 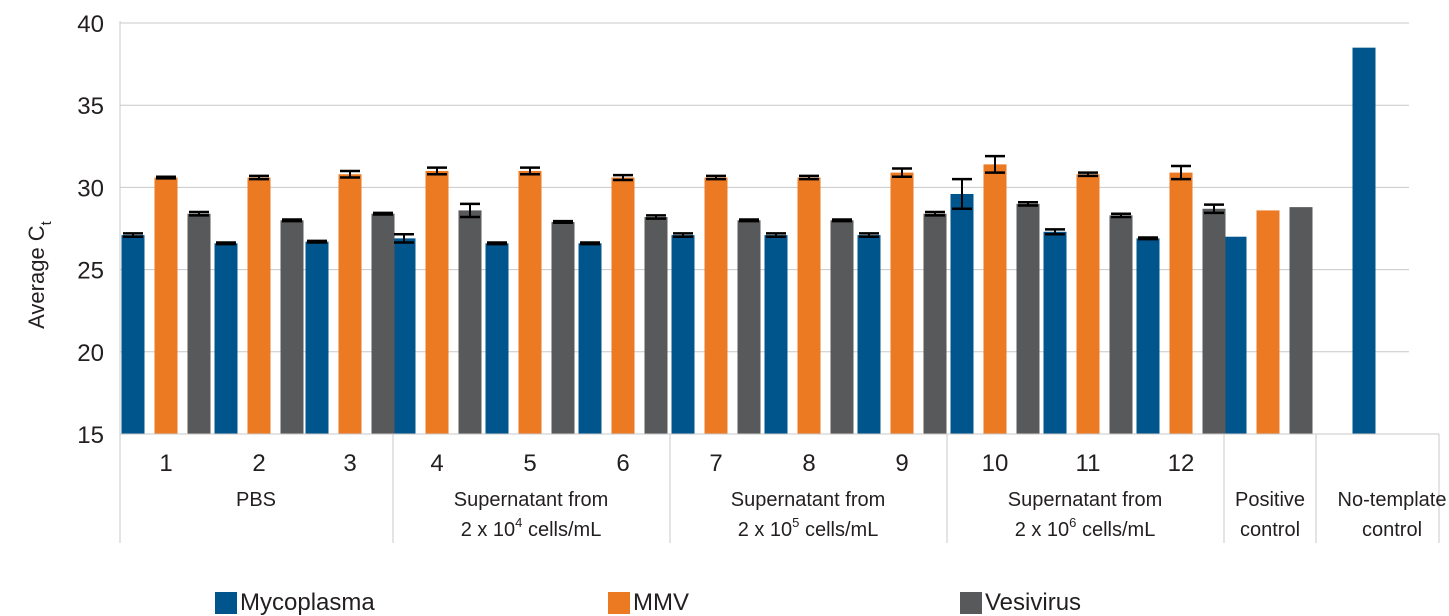 I want to click on x-tick-label: 5, so click(x=529, y=463).